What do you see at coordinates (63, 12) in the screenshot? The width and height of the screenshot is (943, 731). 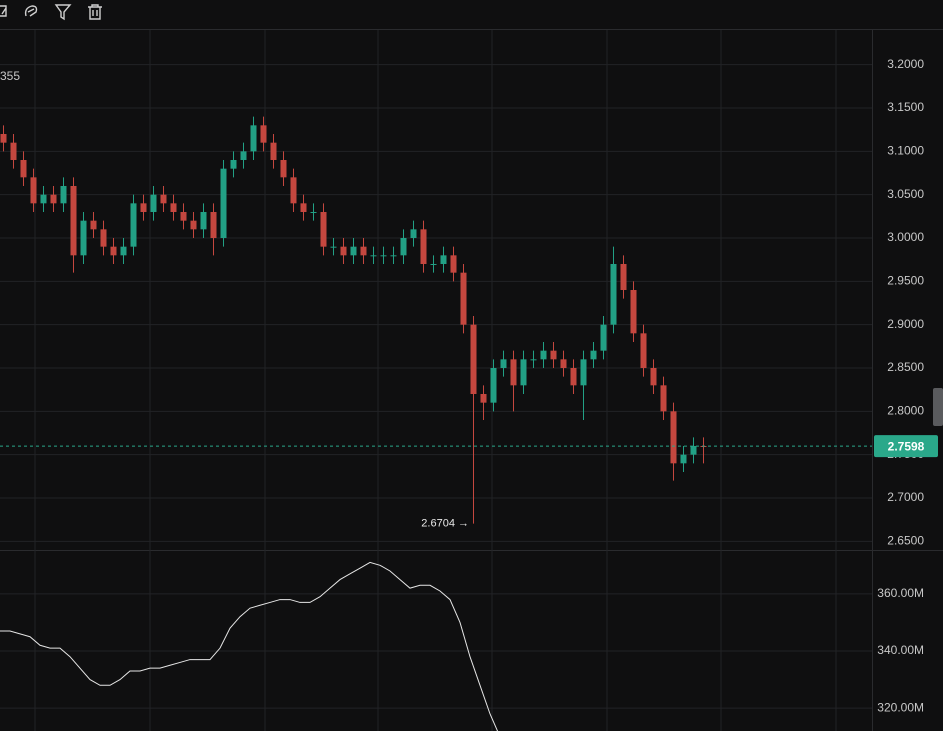 I see `filter-icon` at bounding box center [63, 12].